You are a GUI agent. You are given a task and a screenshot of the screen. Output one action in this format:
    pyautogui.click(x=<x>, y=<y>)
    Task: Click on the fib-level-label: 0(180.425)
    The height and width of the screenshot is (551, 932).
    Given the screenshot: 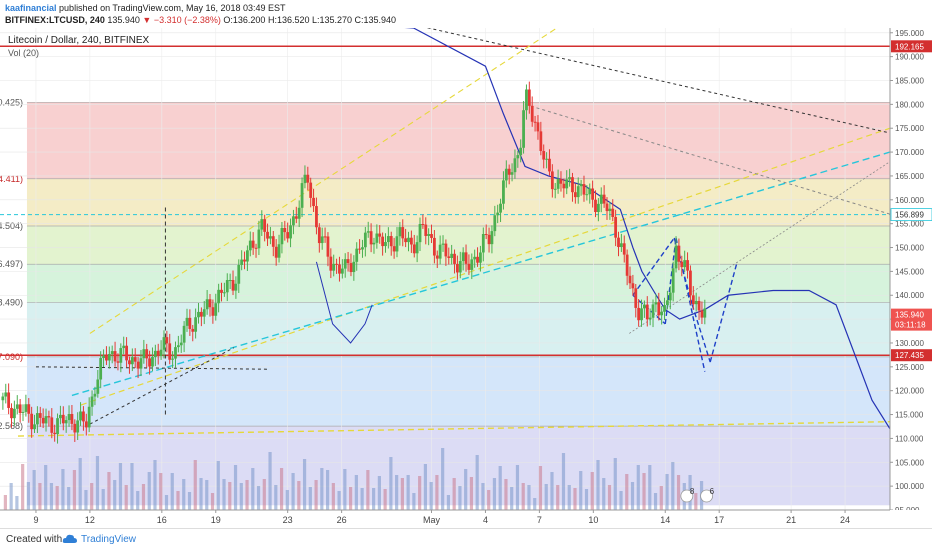 What is the action you would take?
    pyautogui.click(x=11, y=102)
    